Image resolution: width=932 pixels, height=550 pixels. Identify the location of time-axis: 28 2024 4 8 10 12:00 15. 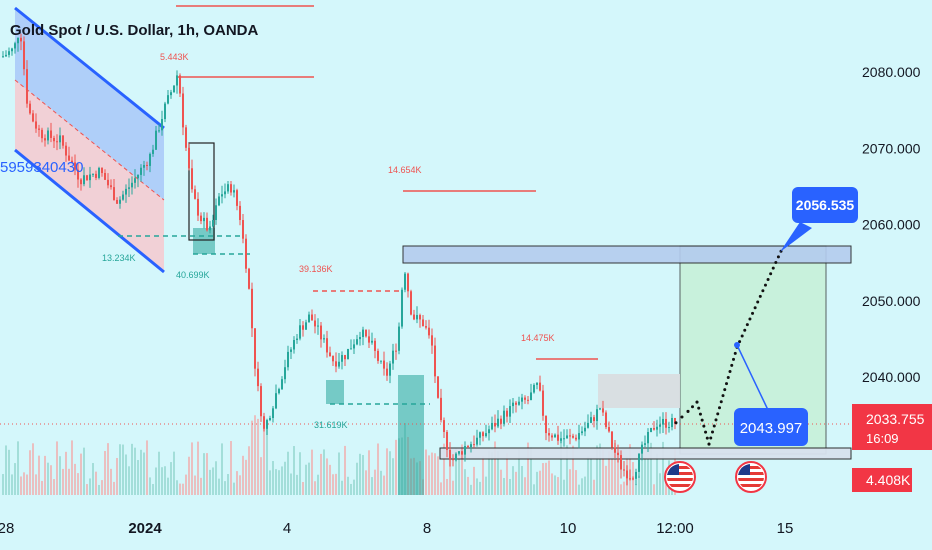
(396, 528).